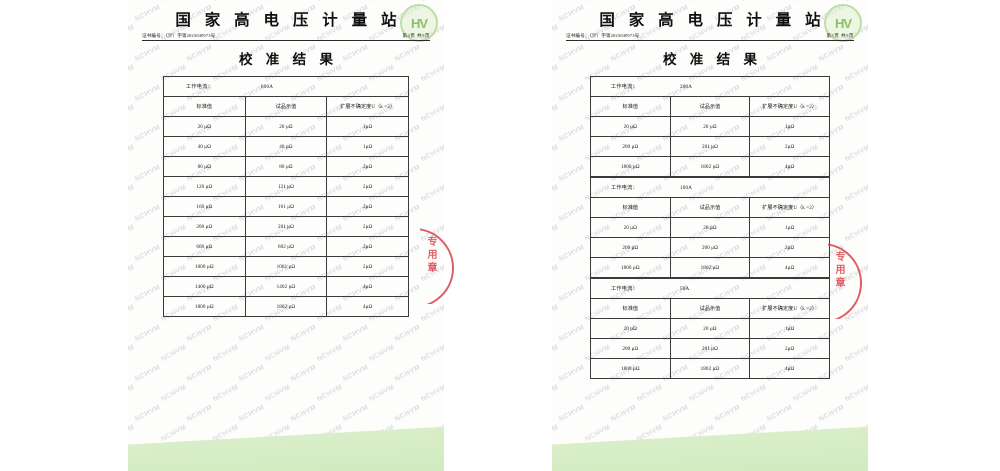  I want to click on working-current-row: 工作电流： 100A, so click(710, 187).